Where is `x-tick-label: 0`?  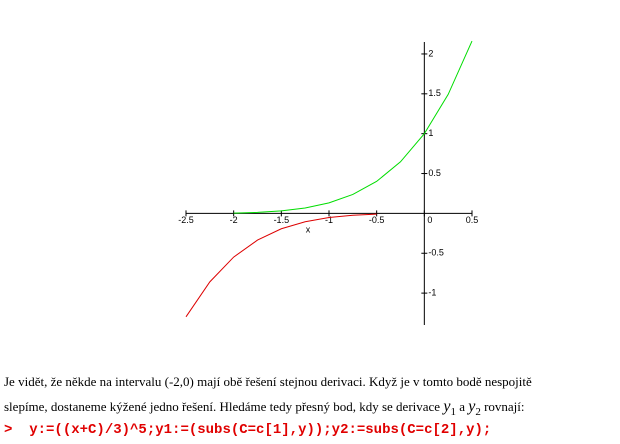
x-tick-label: 0 is located at coordinates (429, 220).